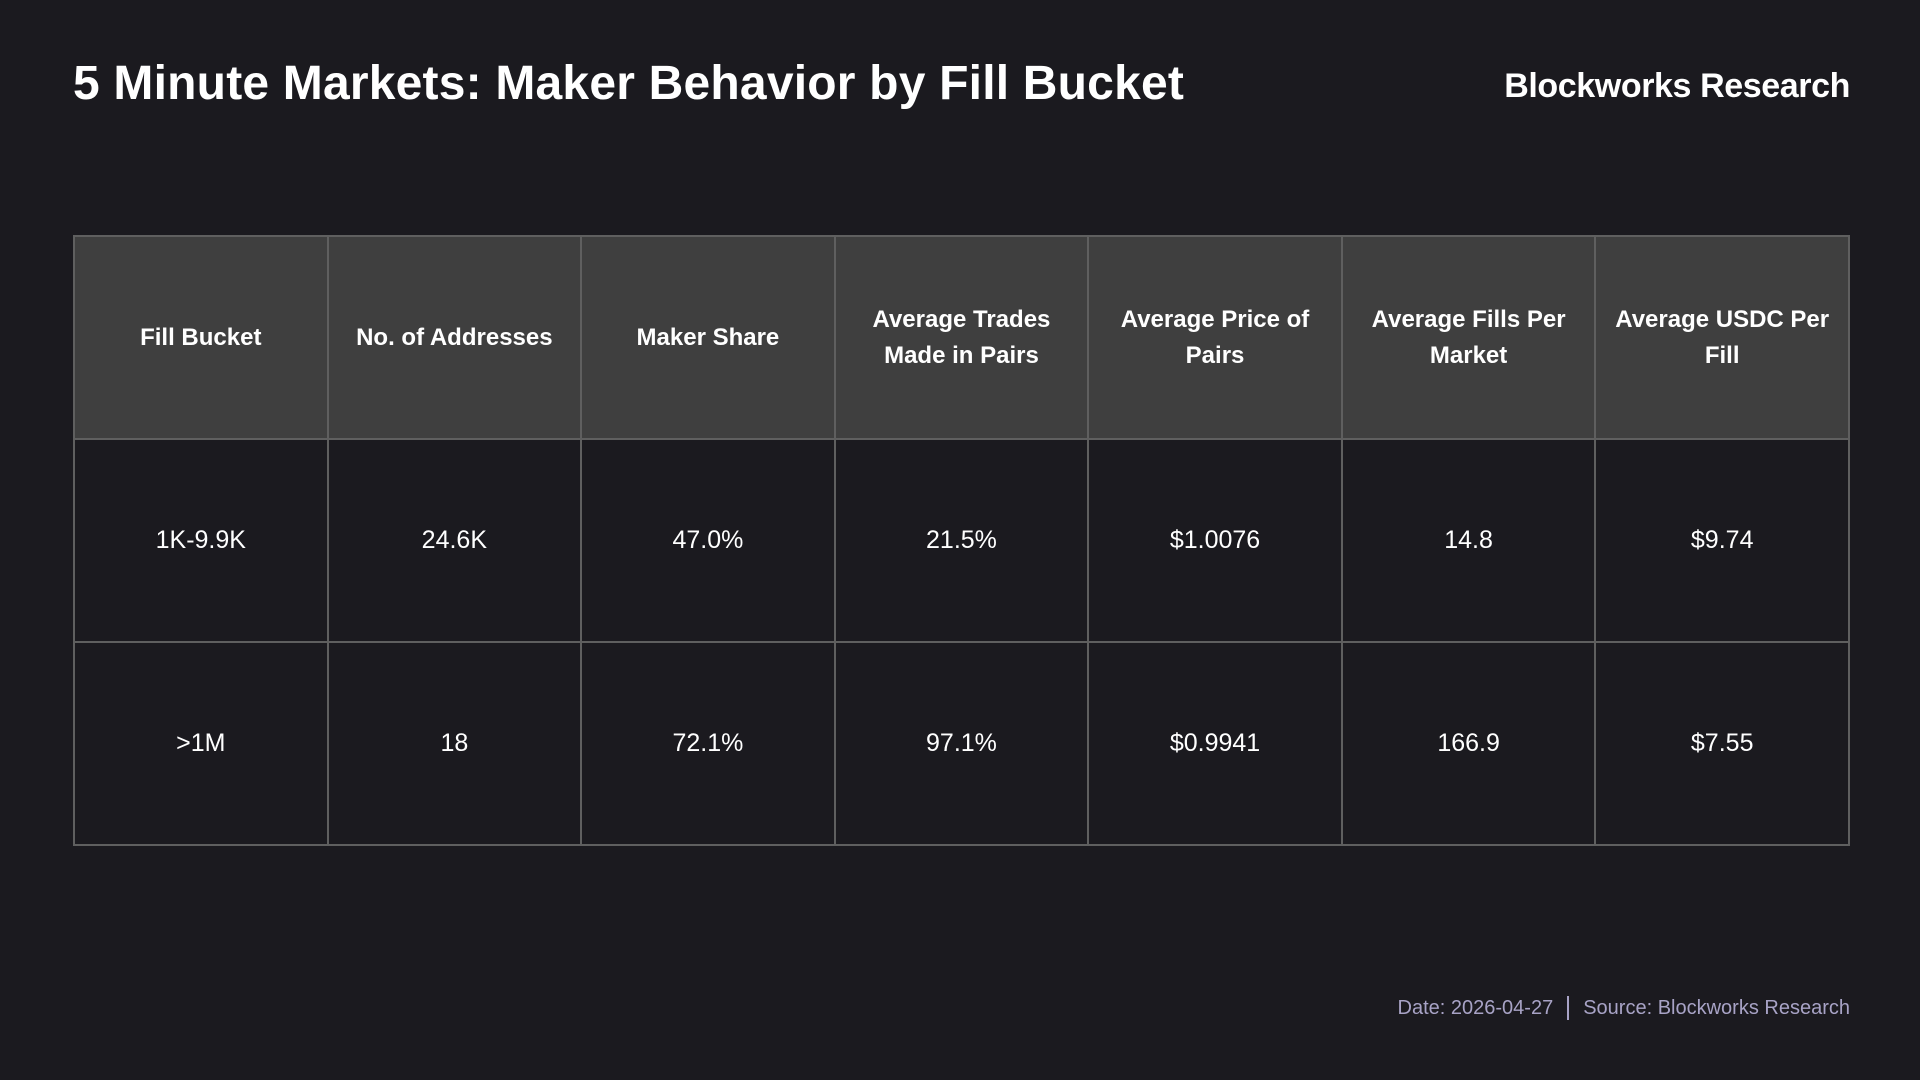 The image size is (1920, 1080). I want to click on column-header: Maker Share, so click(708, 337).